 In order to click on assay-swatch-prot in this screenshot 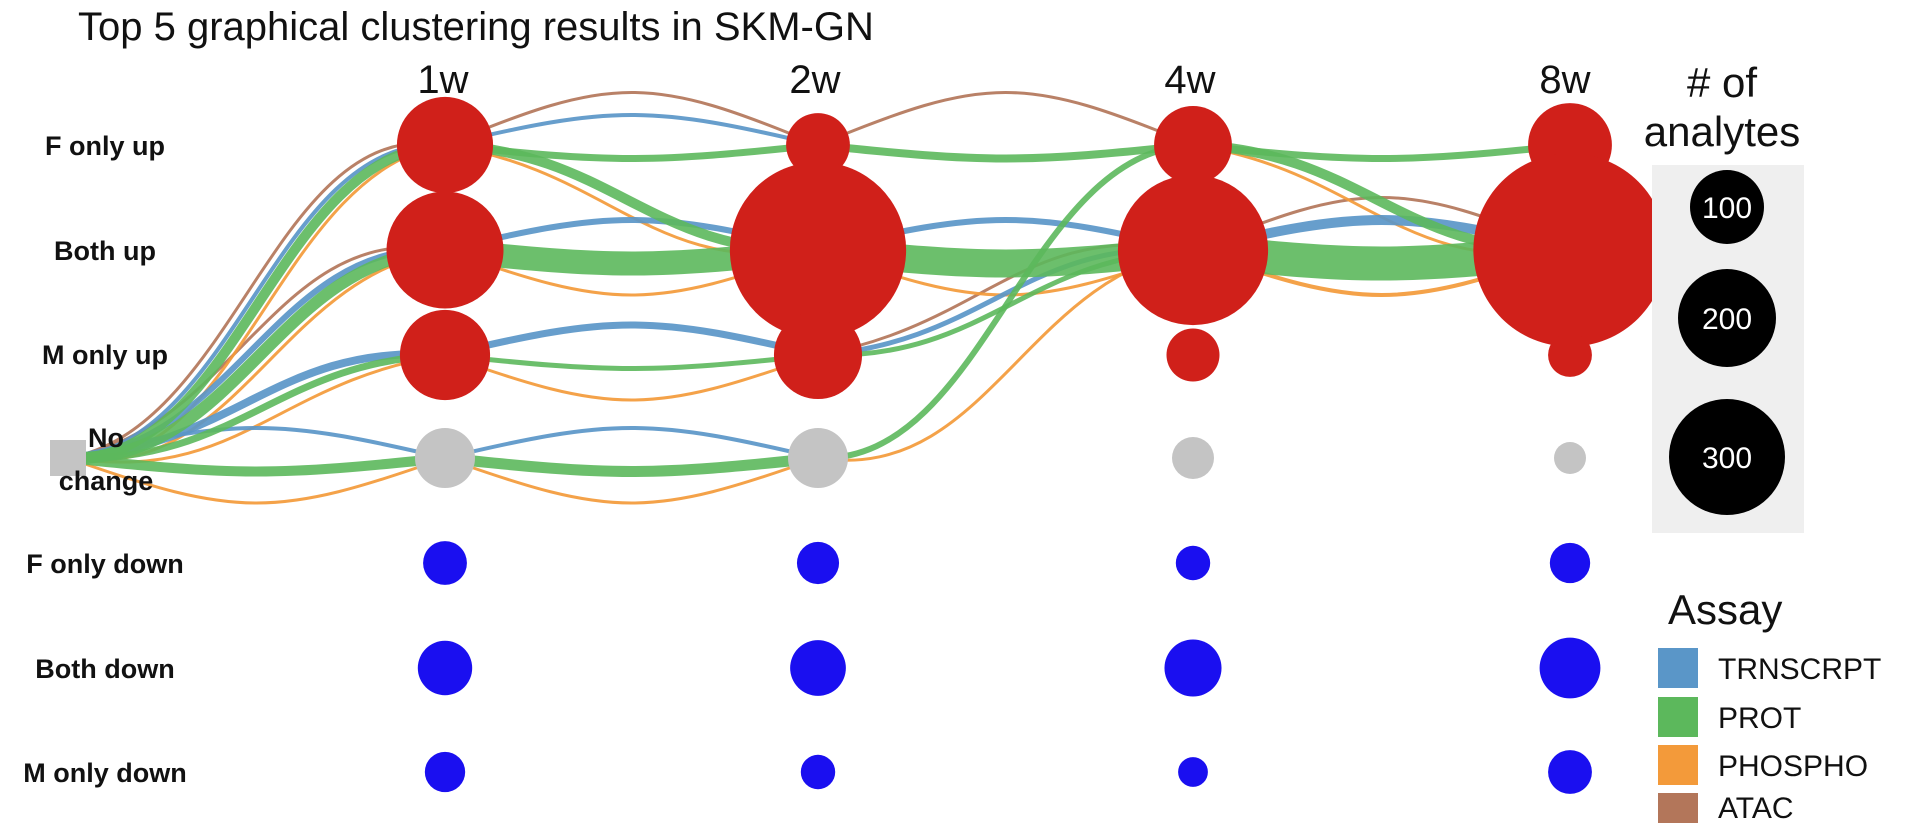, I will do `click(1678, 717)`.